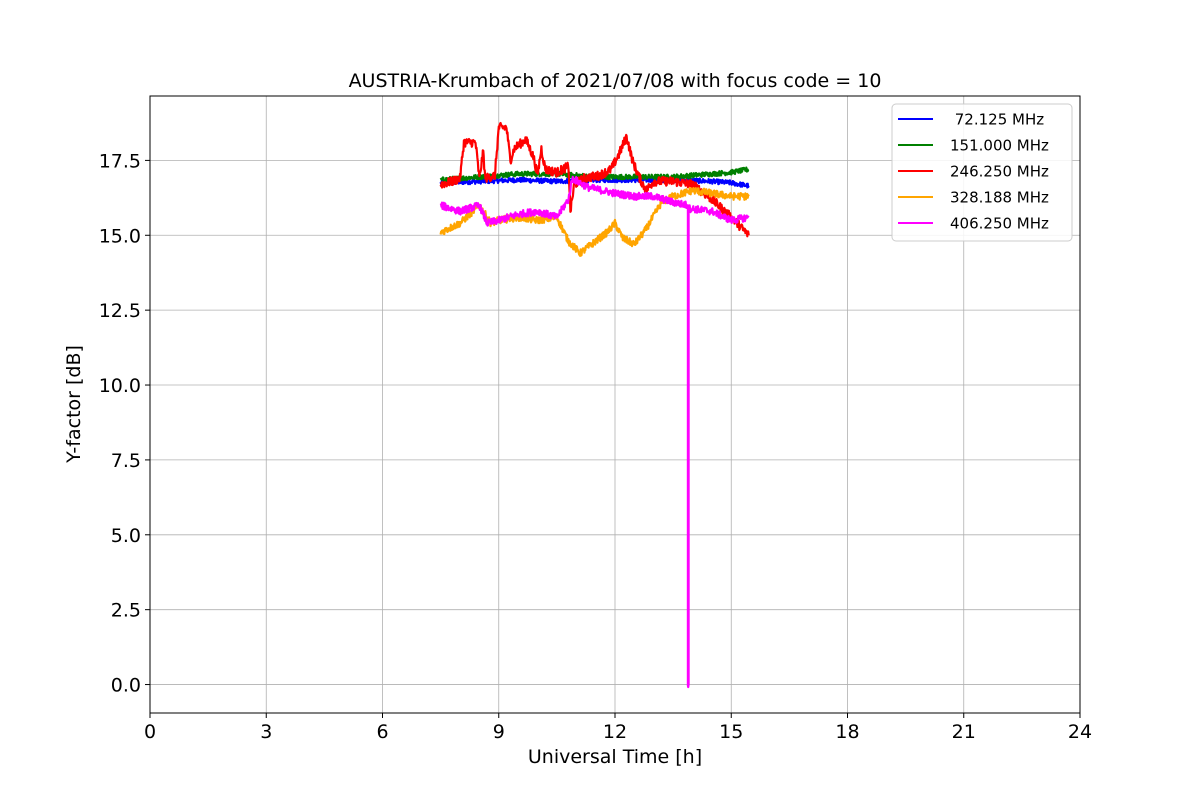 This screenshot has height=800, width=1200. I want to click on series-line, so click(594, 179).